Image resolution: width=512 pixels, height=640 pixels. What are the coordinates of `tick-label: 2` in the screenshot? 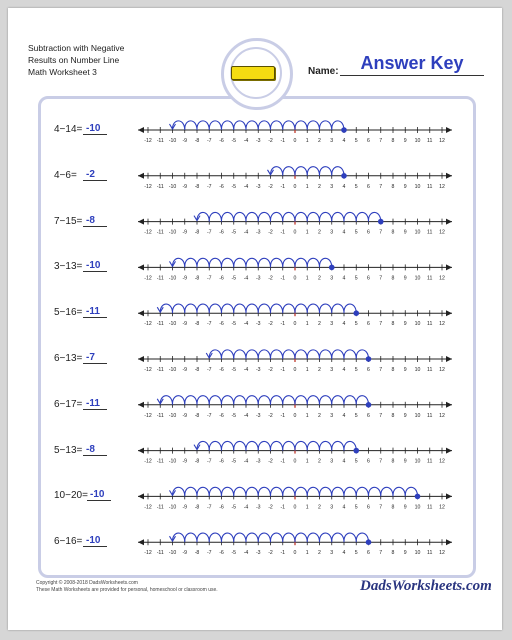 It's located at (319, 462).